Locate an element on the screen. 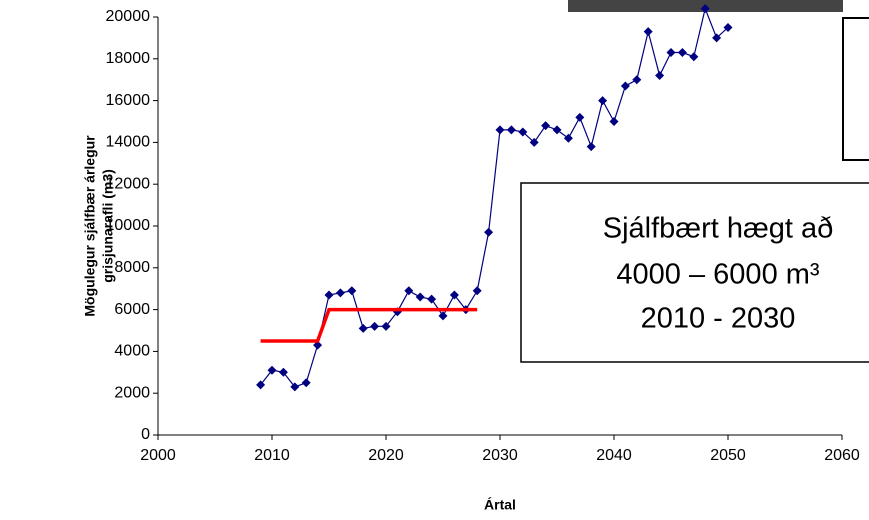 The height and width of the screenshot is (520, 869). series-line is located at coordinates (369, 325).